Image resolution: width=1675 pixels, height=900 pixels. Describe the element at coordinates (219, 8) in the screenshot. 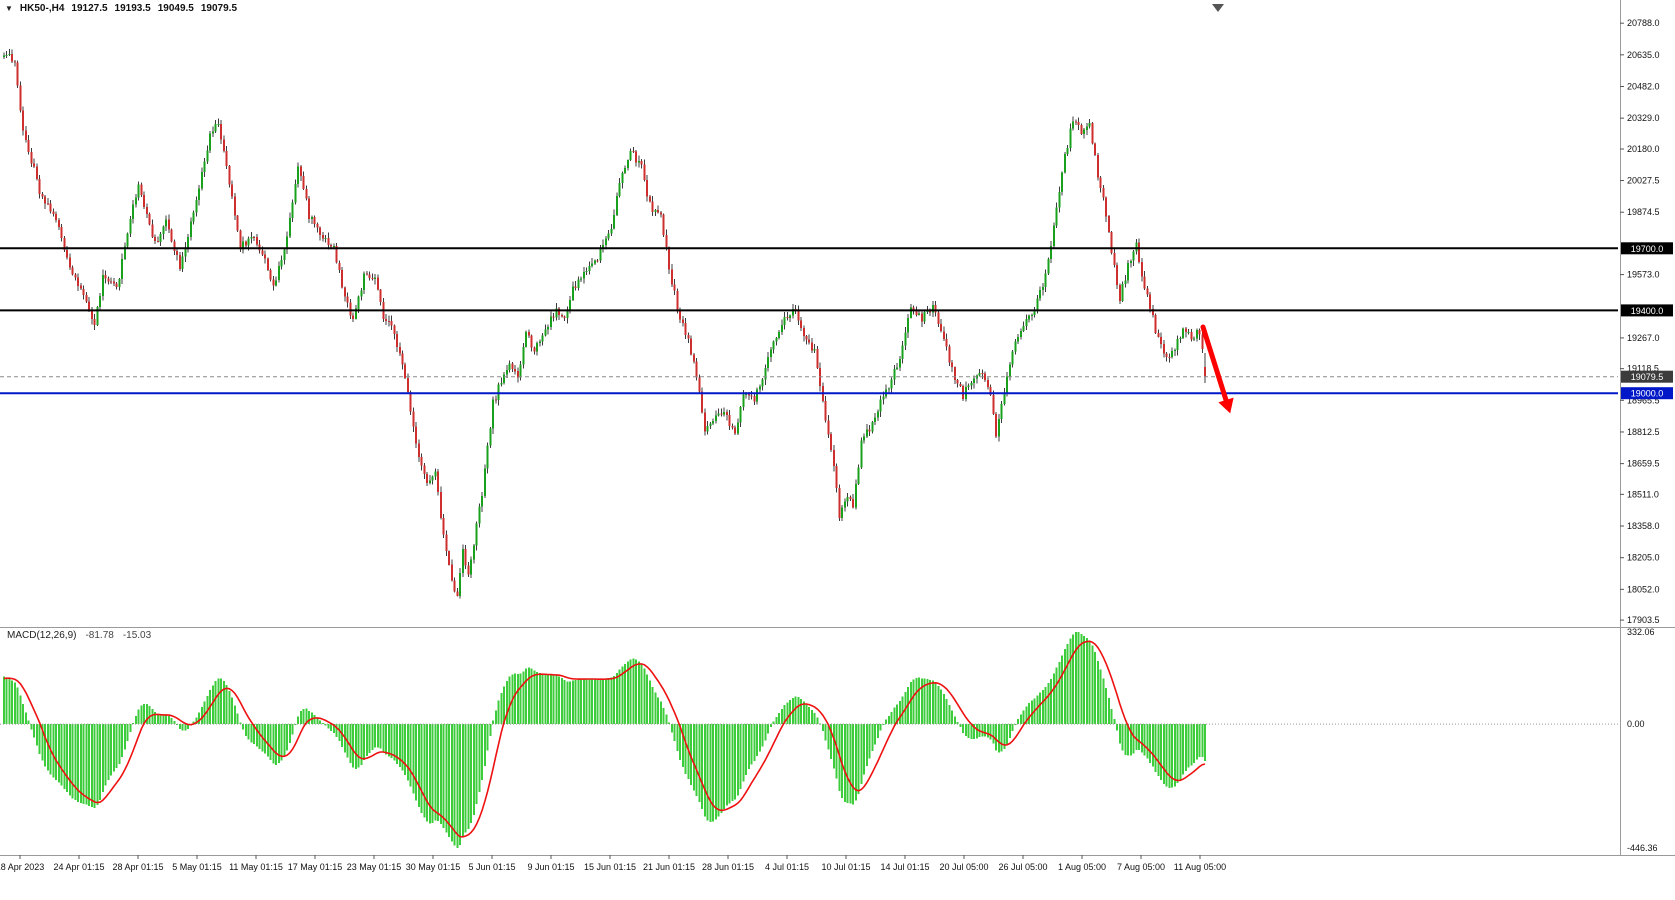

I see `ohlc-close: 19079.5` at that location.